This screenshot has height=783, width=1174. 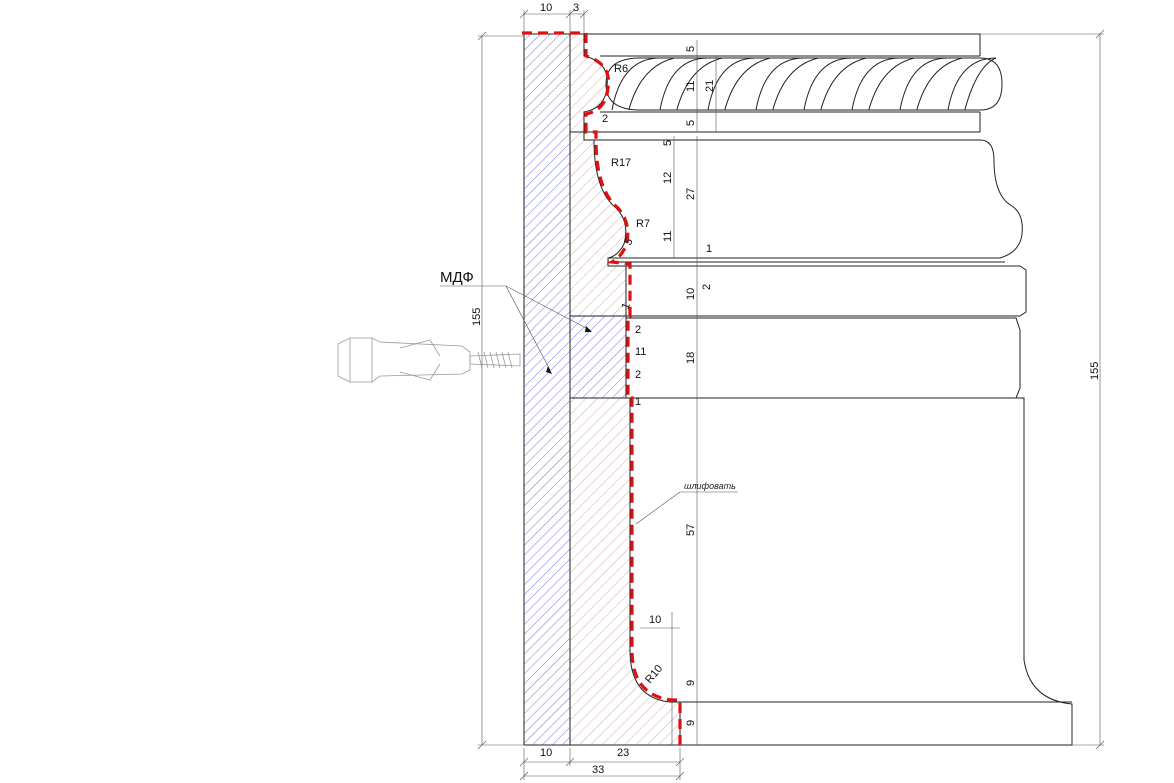 I want to click on dim-radius-r17: R17, so click(x=621, y=163).